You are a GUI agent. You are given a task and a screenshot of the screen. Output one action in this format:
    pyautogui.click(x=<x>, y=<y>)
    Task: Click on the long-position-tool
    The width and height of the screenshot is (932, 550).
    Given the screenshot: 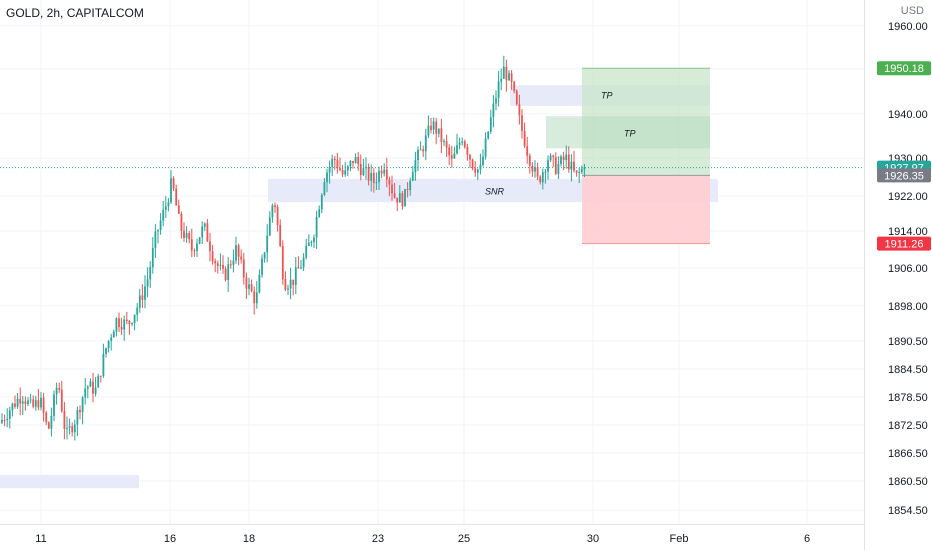 What is the action you would take?
    pyautogui.click(x=628, y=156)
    